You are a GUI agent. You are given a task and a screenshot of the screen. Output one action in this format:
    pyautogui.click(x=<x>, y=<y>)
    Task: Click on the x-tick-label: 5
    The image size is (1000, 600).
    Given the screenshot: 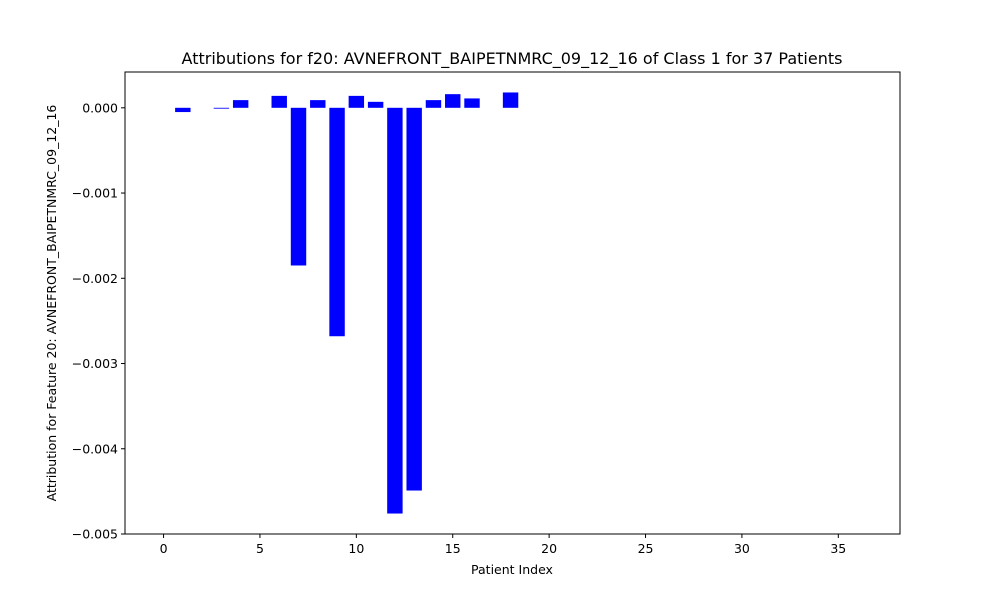 What is the action you would take?
    pyautogui.click(x=260, y=548)
    